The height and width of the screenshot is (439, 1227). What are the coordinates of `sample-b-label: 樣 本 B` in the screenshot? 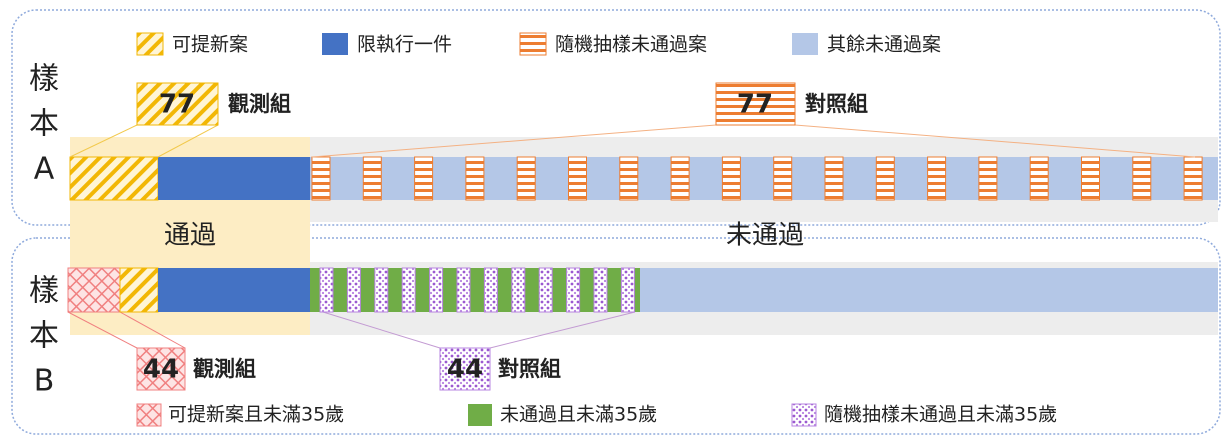 It's located at (44, 336).